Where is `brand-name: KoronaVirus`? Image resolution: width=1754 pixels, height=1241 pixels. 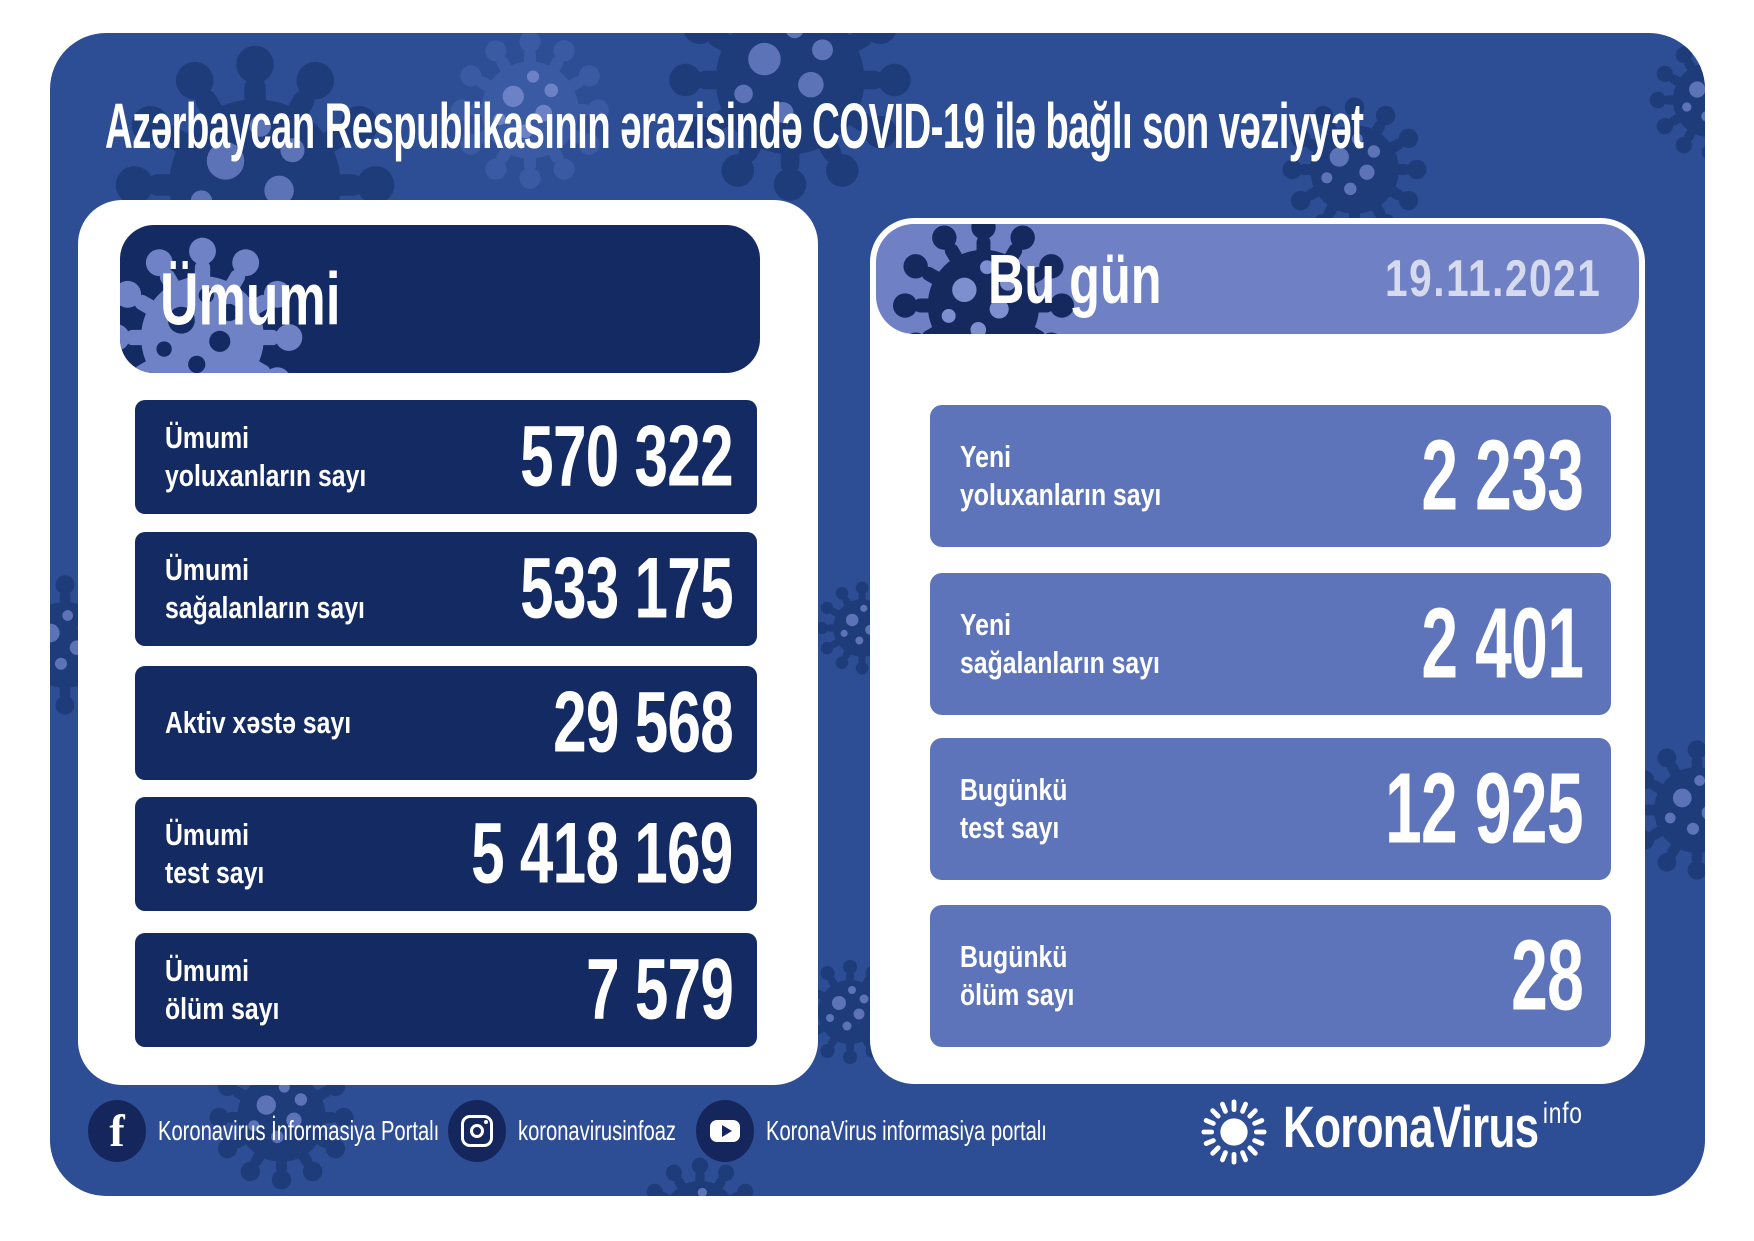 brand-name: KoronaVirus is located at coordinates (1411, 1127).